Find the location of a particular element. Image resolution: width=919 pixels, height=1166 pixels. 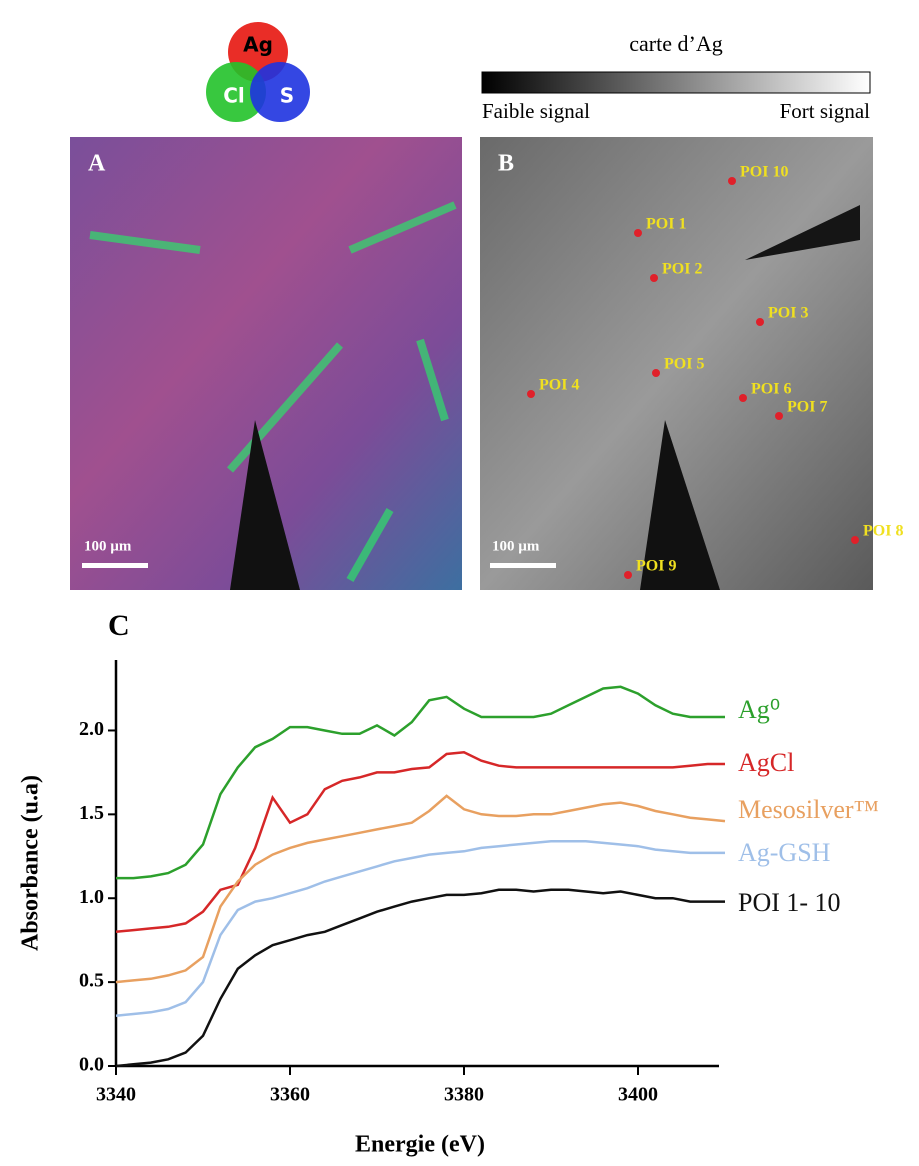

scale-low: Faible signal is located at coordinates (536, 111).